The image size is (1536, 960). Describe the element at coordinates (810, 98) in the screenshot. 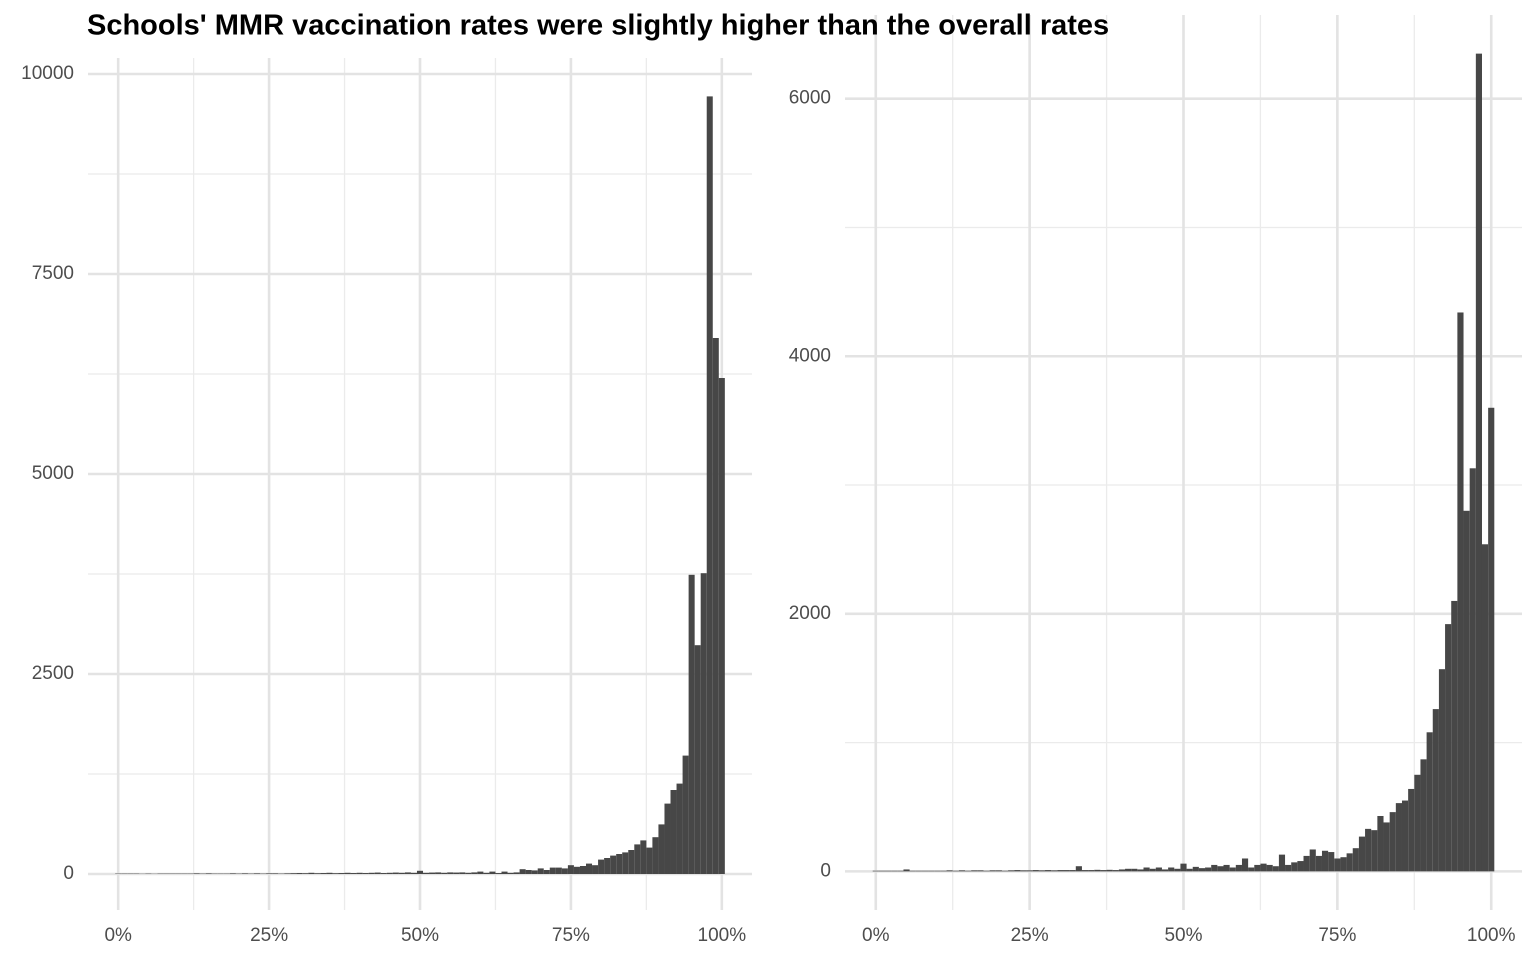

I see `y-tick-label: 6000` at that location.